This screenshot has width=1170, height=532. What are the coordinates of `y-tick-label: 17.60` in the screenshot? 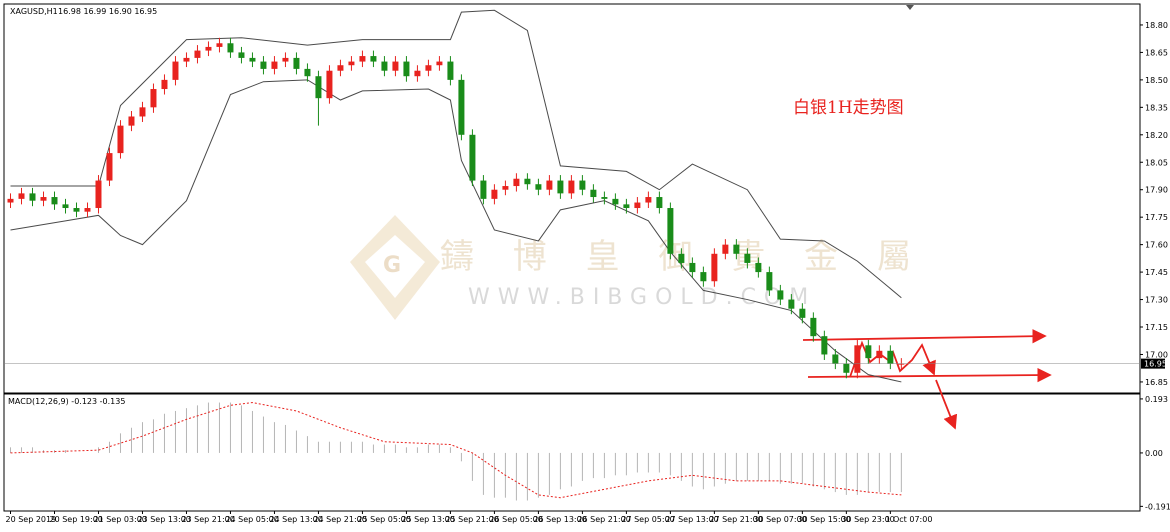 It's located at (1156, 245).